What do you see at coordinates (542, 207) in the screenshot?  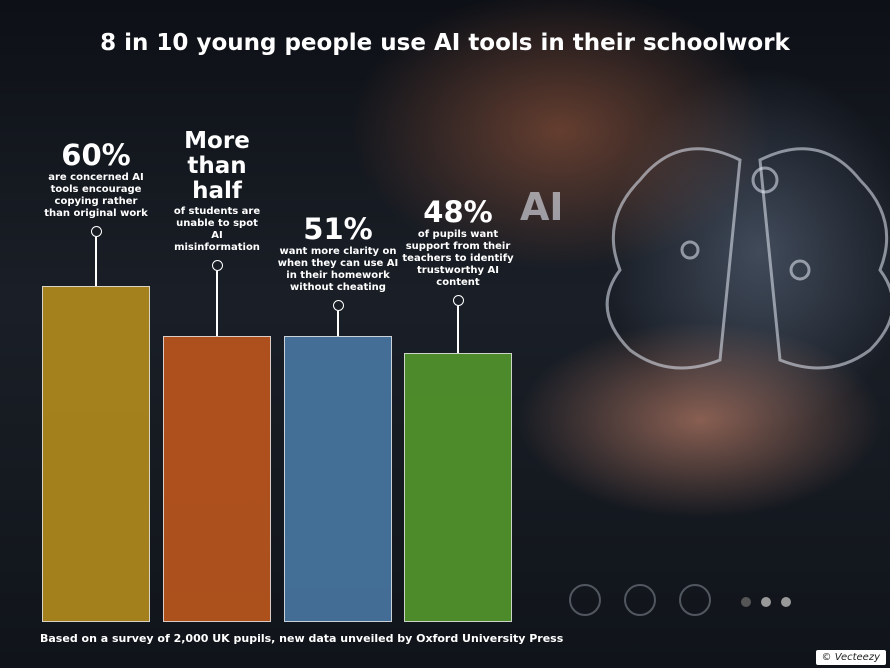 I see `svg-text: AI` at bounding box center [542, 207].